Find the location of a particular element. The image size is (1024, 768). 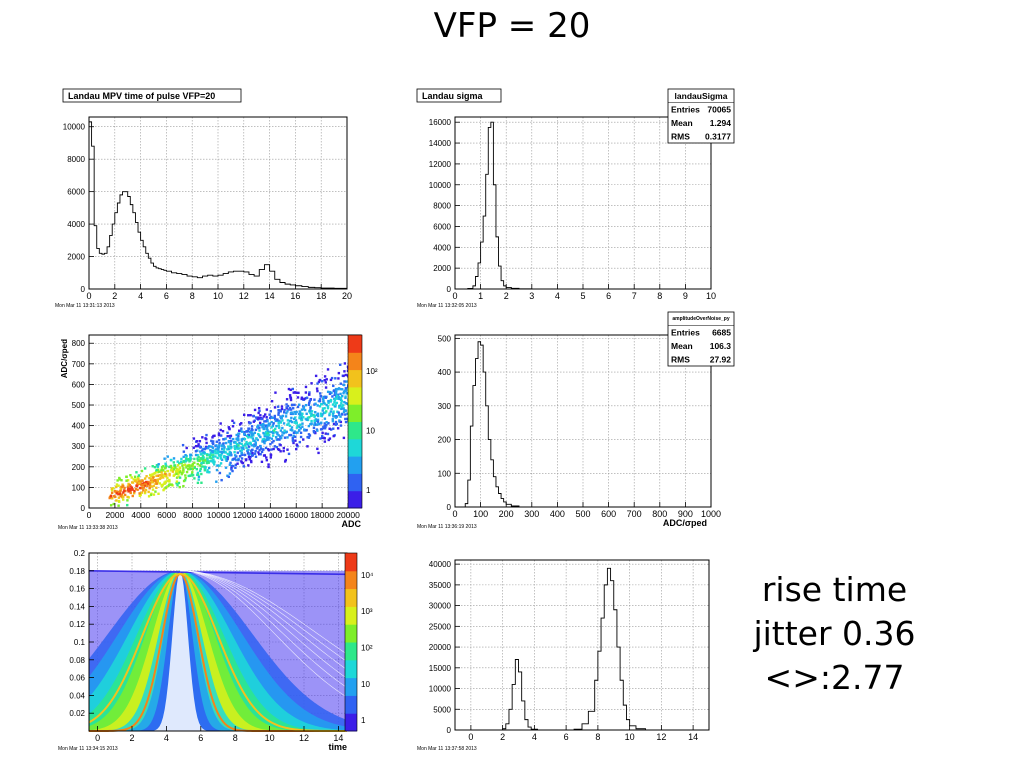

x-tick-label: 0 is located at coordinates (88, 296).